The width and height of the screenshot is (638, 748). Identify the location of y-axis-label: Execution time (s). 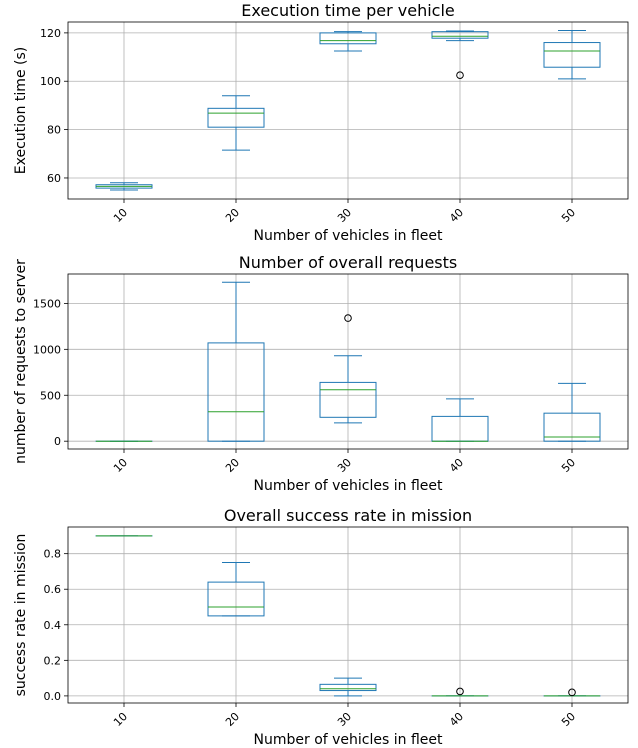
(21, 110).